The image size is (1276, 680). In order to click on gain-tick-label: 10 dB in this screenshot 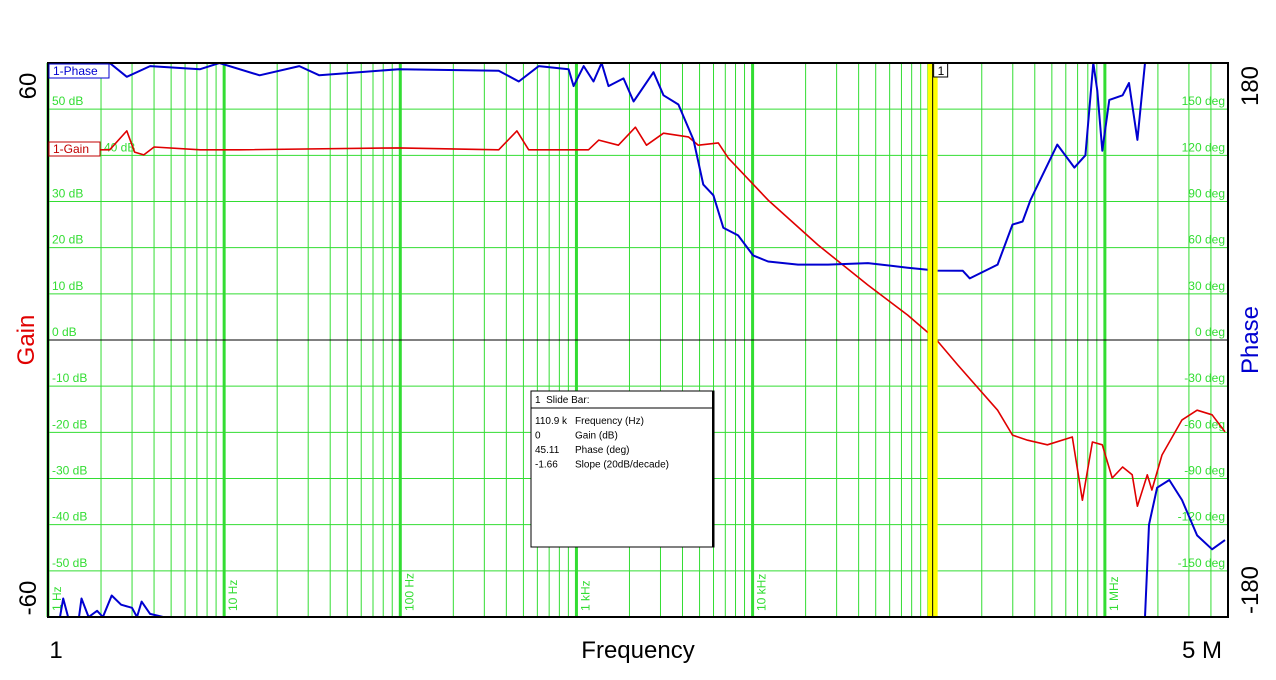, I will do `click(67, 286)`.